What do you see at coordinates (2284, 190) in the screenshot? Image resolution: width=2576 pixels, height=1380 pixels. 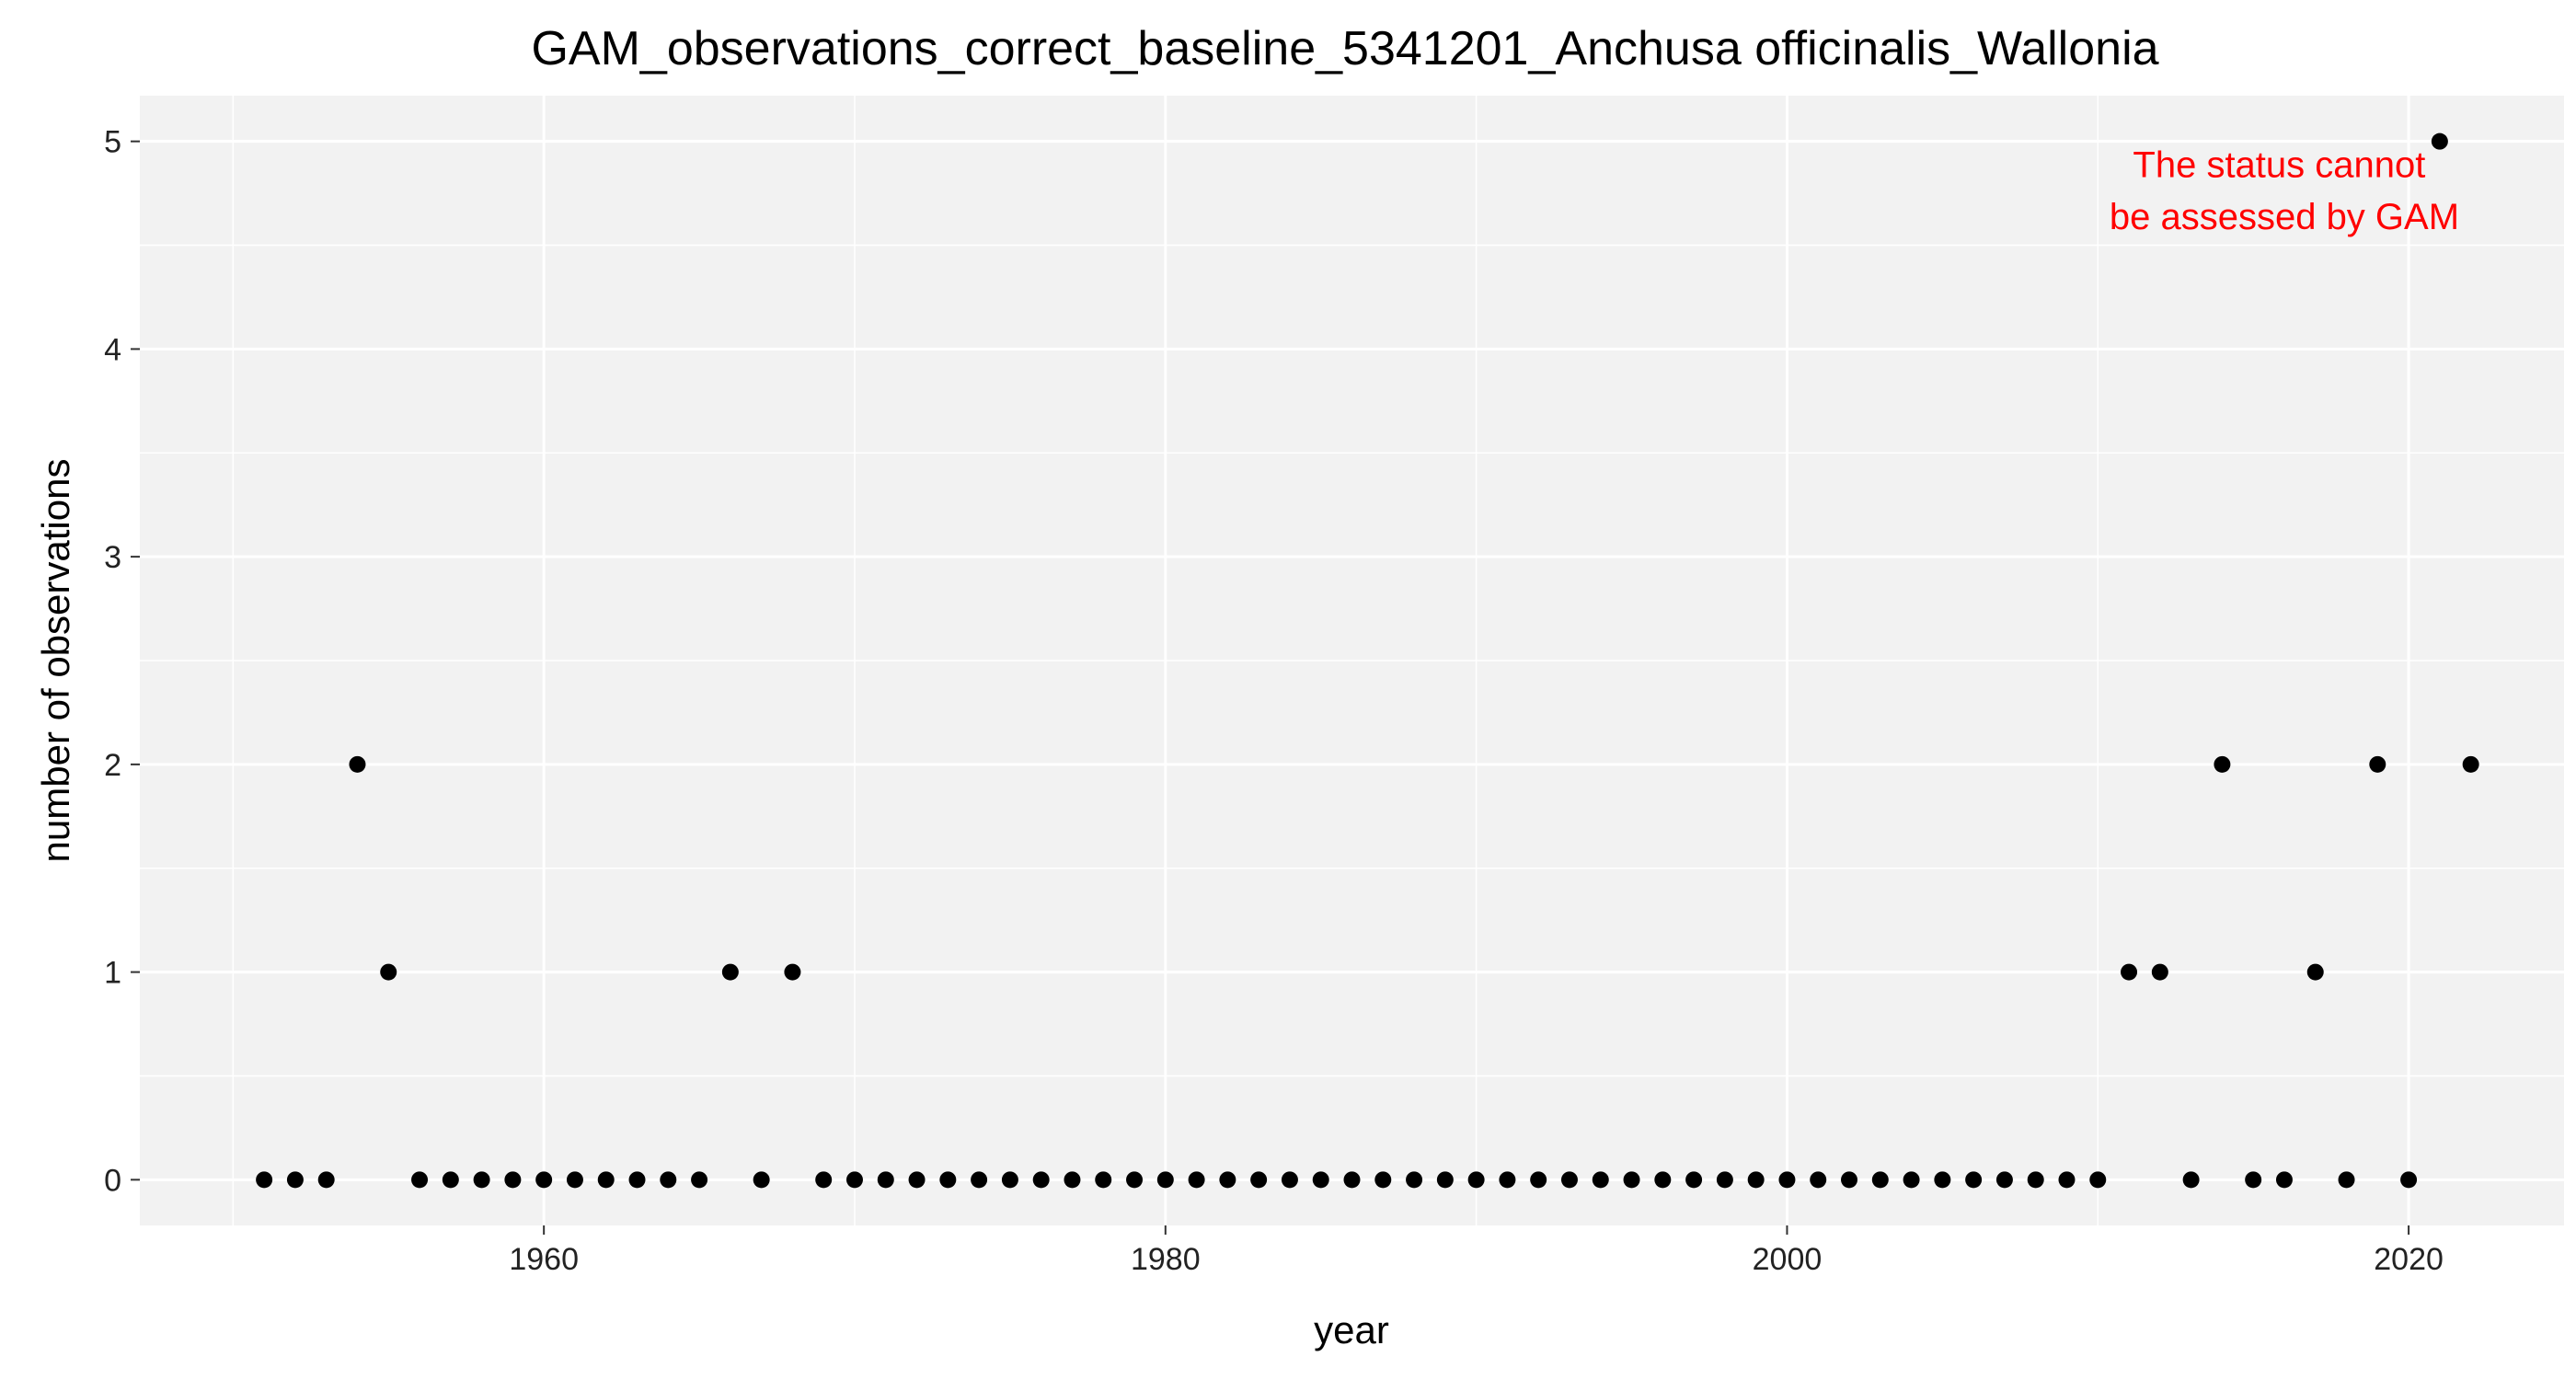 I see `status-annotation: The status cannot be assessed by GAM` at bounding box center [2284, 190].